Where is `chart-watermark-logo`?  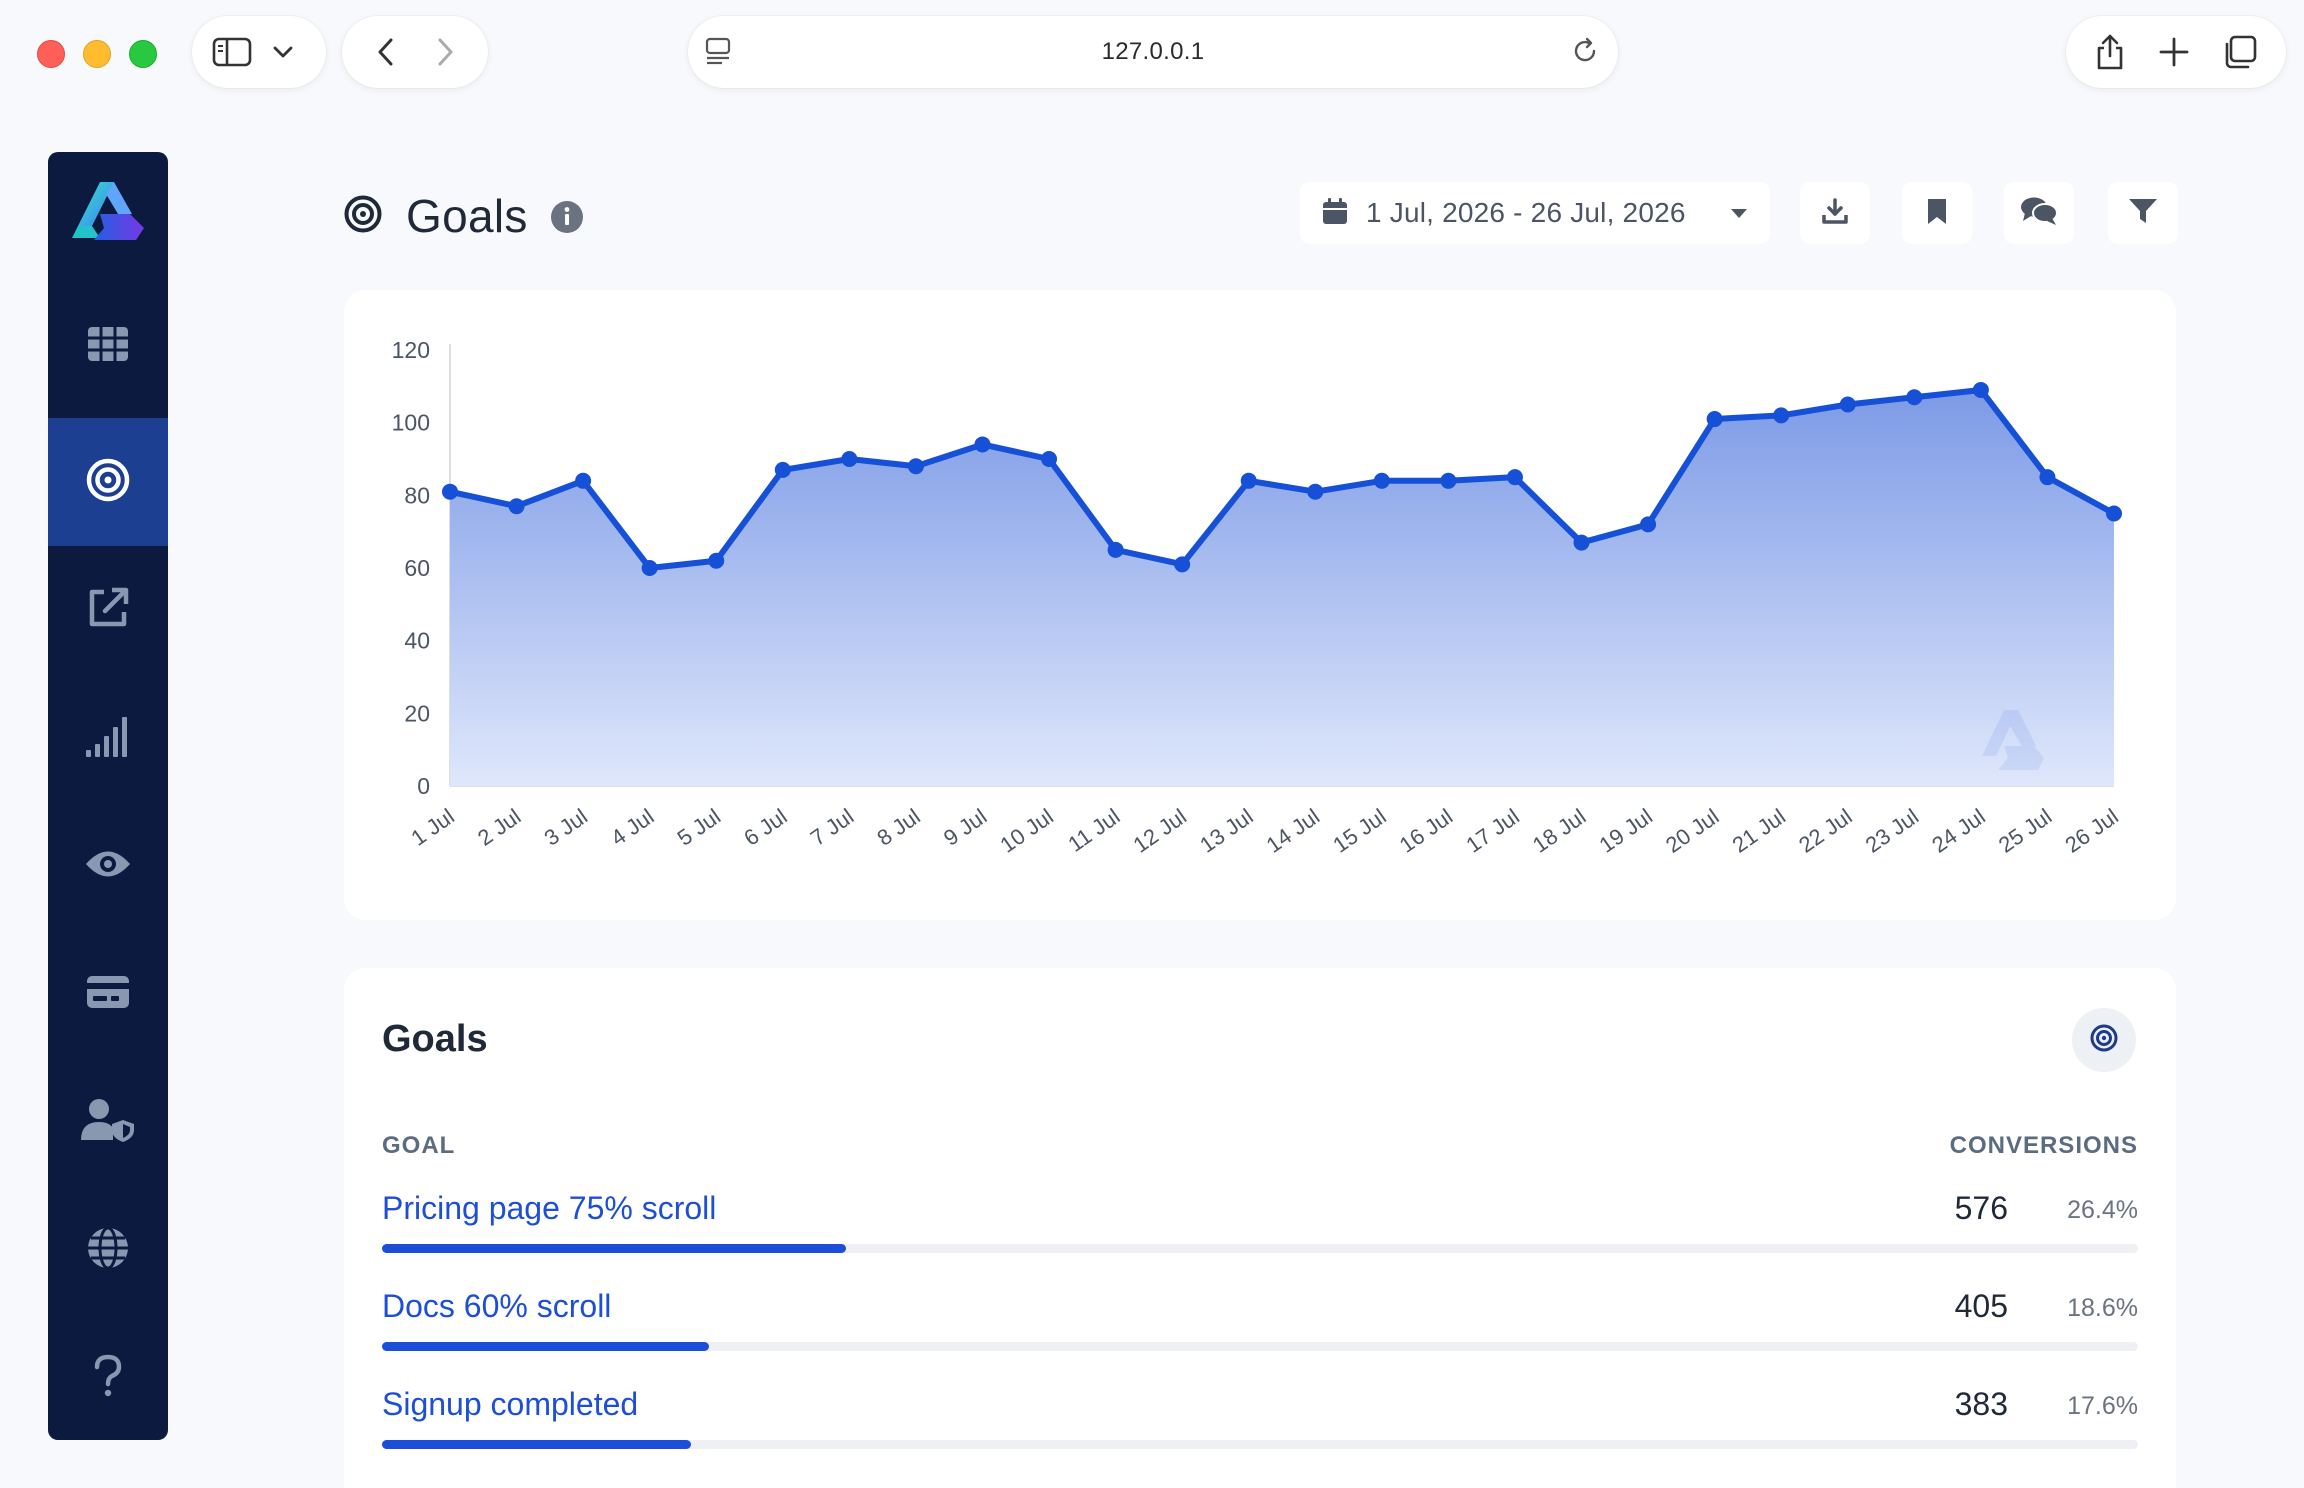
chart-watermark-logo is located at coordinates (2013, 740).